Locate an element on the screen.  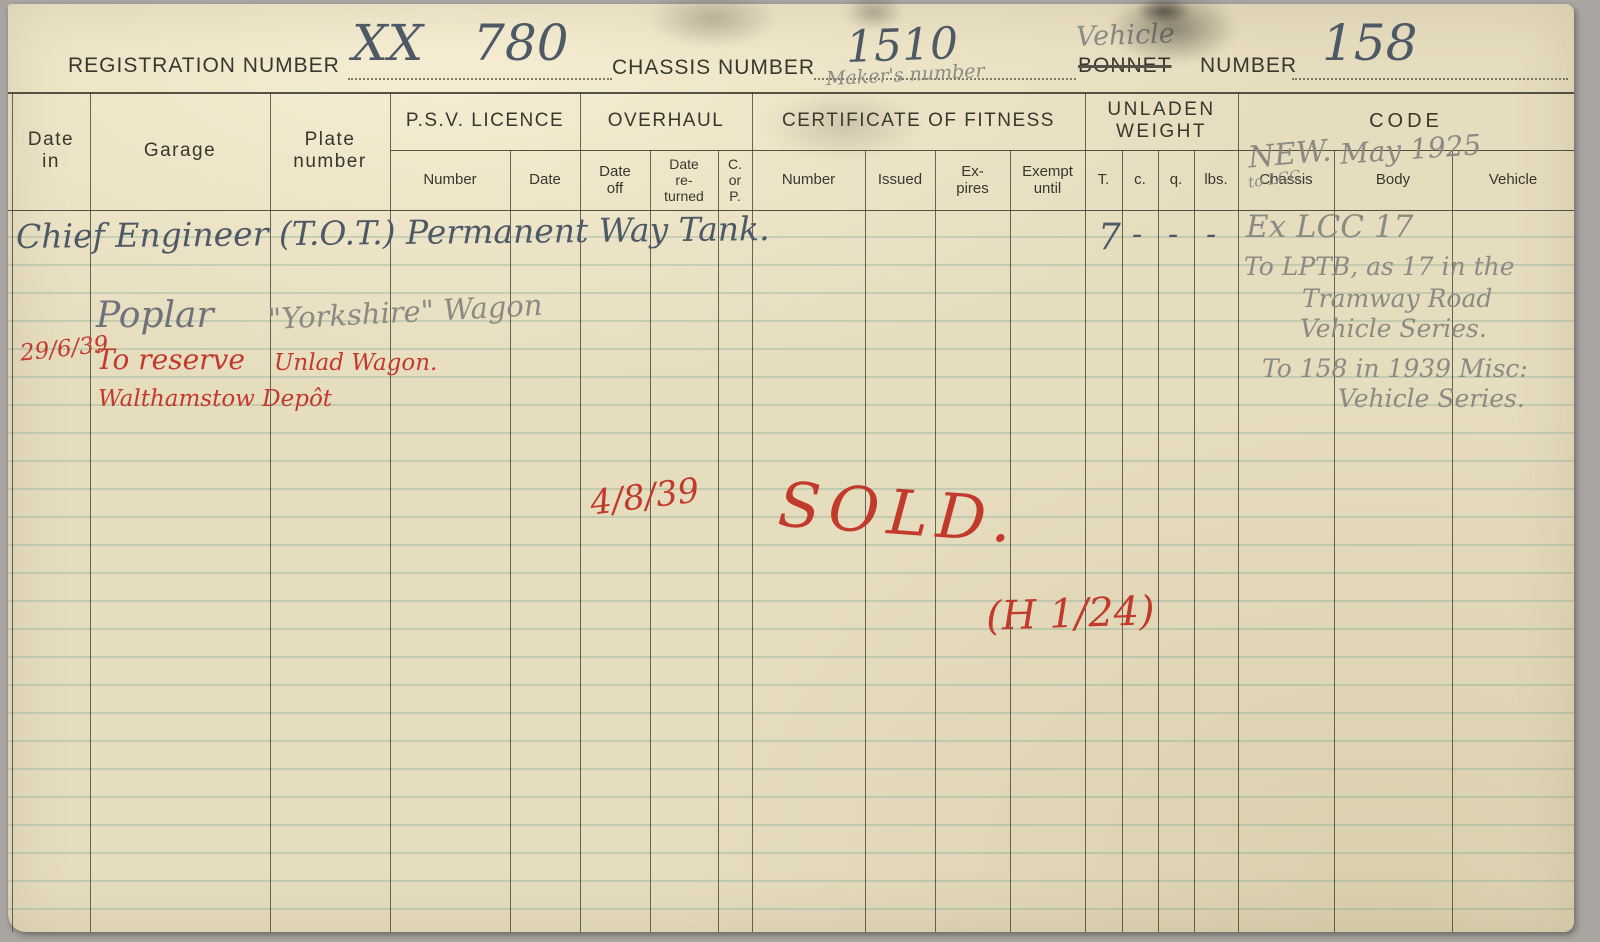
code-note-tramway-road: Tramway Road is located at coordinates (1397, 298).